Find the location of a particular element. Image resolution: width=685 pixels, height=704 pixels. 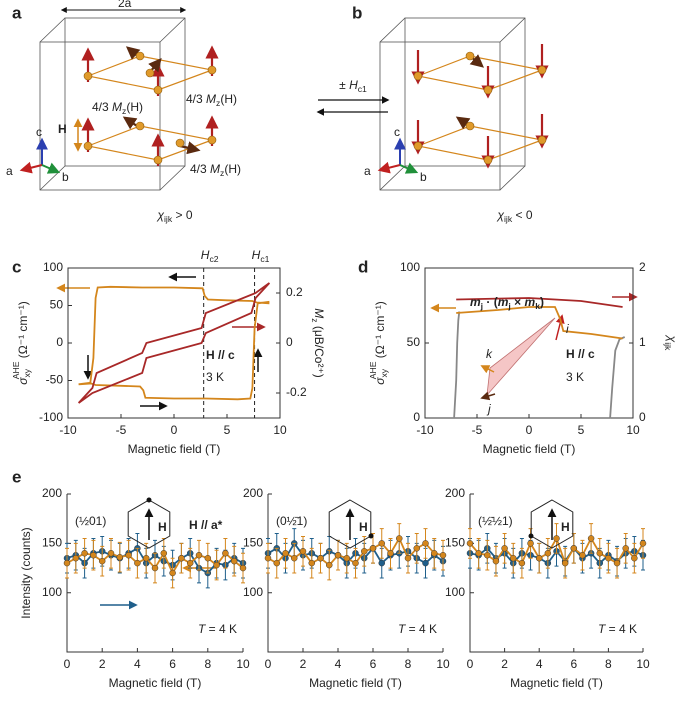

x-tick-label: 8 is located at coordinates (207, 664).